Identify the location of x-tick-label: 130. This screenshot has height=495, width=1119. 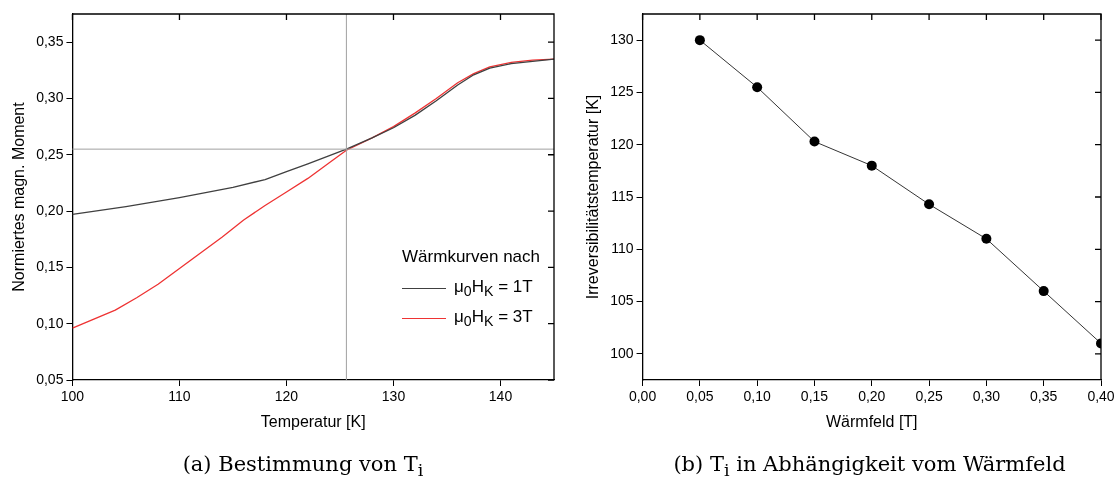
(393, 396).